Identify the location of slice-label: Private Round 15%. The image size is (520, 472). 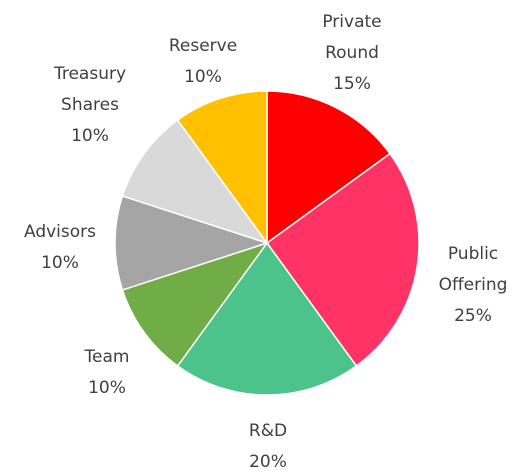
(352, 53).